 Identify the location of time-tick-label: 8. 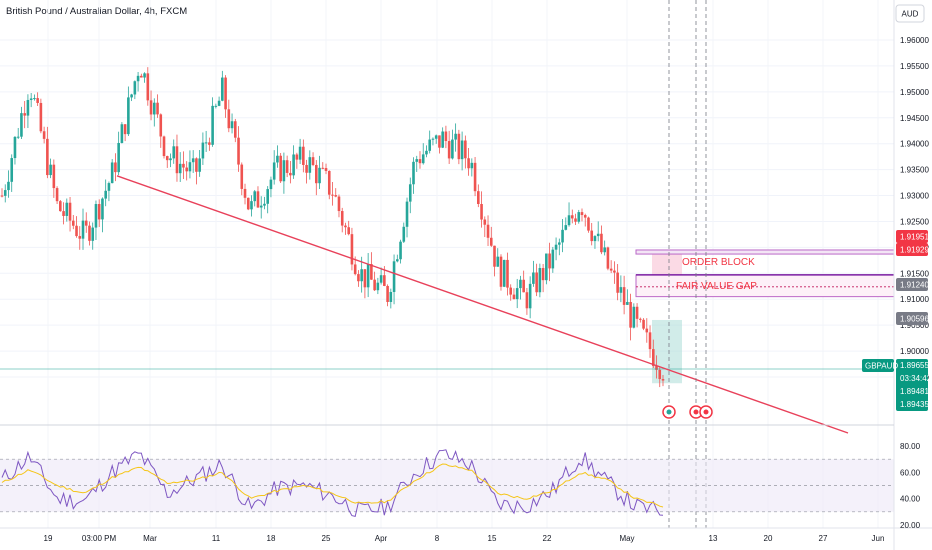
(437, 538).